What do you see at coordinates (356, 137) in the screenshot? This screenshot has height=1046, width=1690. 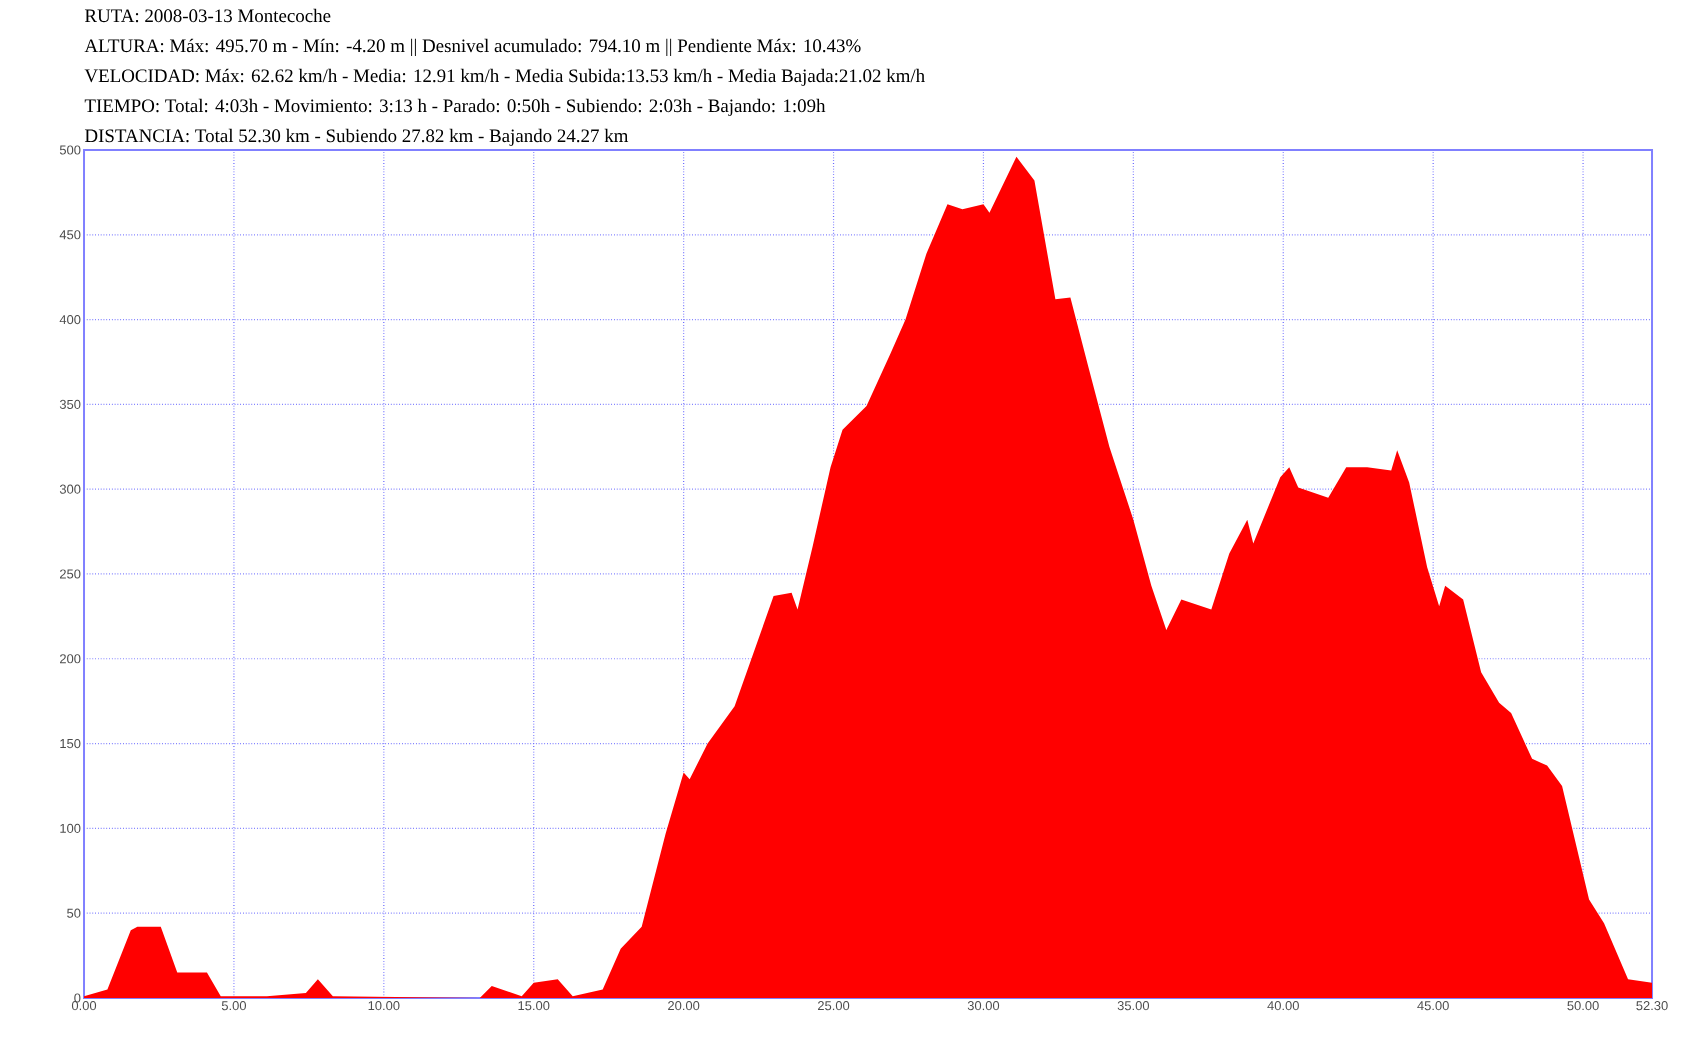 I see `text: DISTANCIA: Total 52.30 km - Subiendo 27.82 km - Bajando 24.27 km` at bounding box center [356, 137].